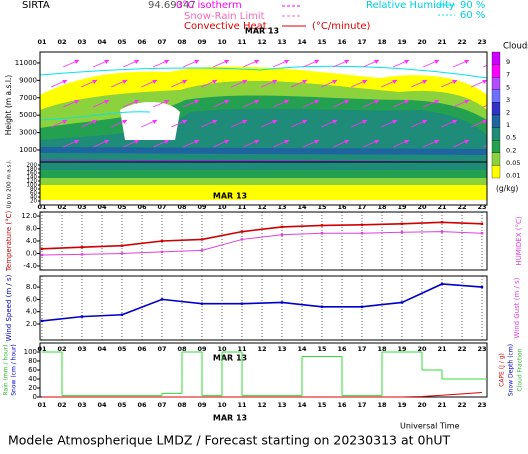 The image size is (528, 454). What do you see at coordinates (36, 5) in the screenshot?
I see `header-text: SIRTA` at bounding box center [36, 5].